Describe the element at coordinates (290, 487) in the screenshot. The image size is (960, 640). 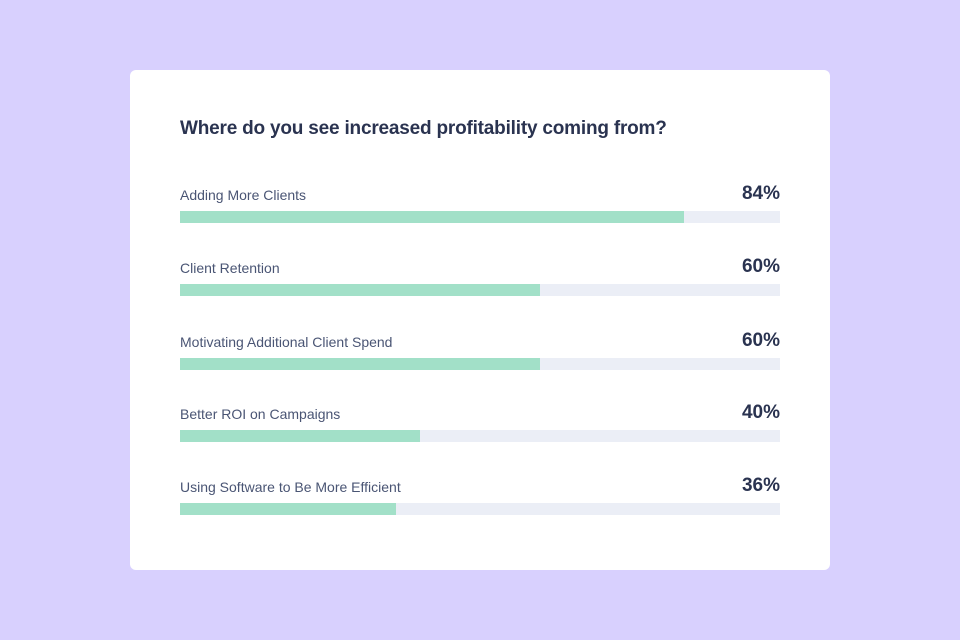
I see `bar-label: Using Software to Be More Efficient` at that location.